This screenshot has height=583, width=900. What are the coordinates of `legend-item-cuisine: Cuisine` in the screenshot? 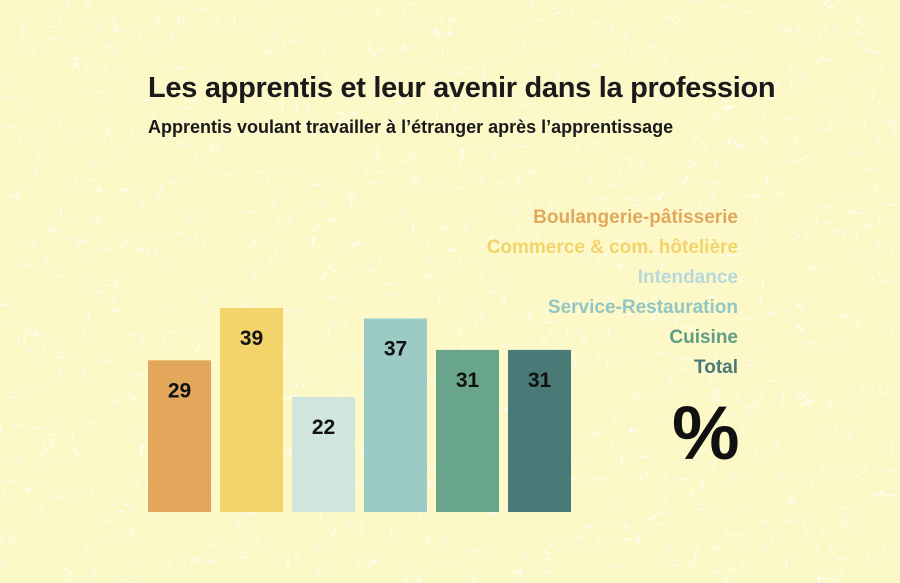 It's located at (703, 337).